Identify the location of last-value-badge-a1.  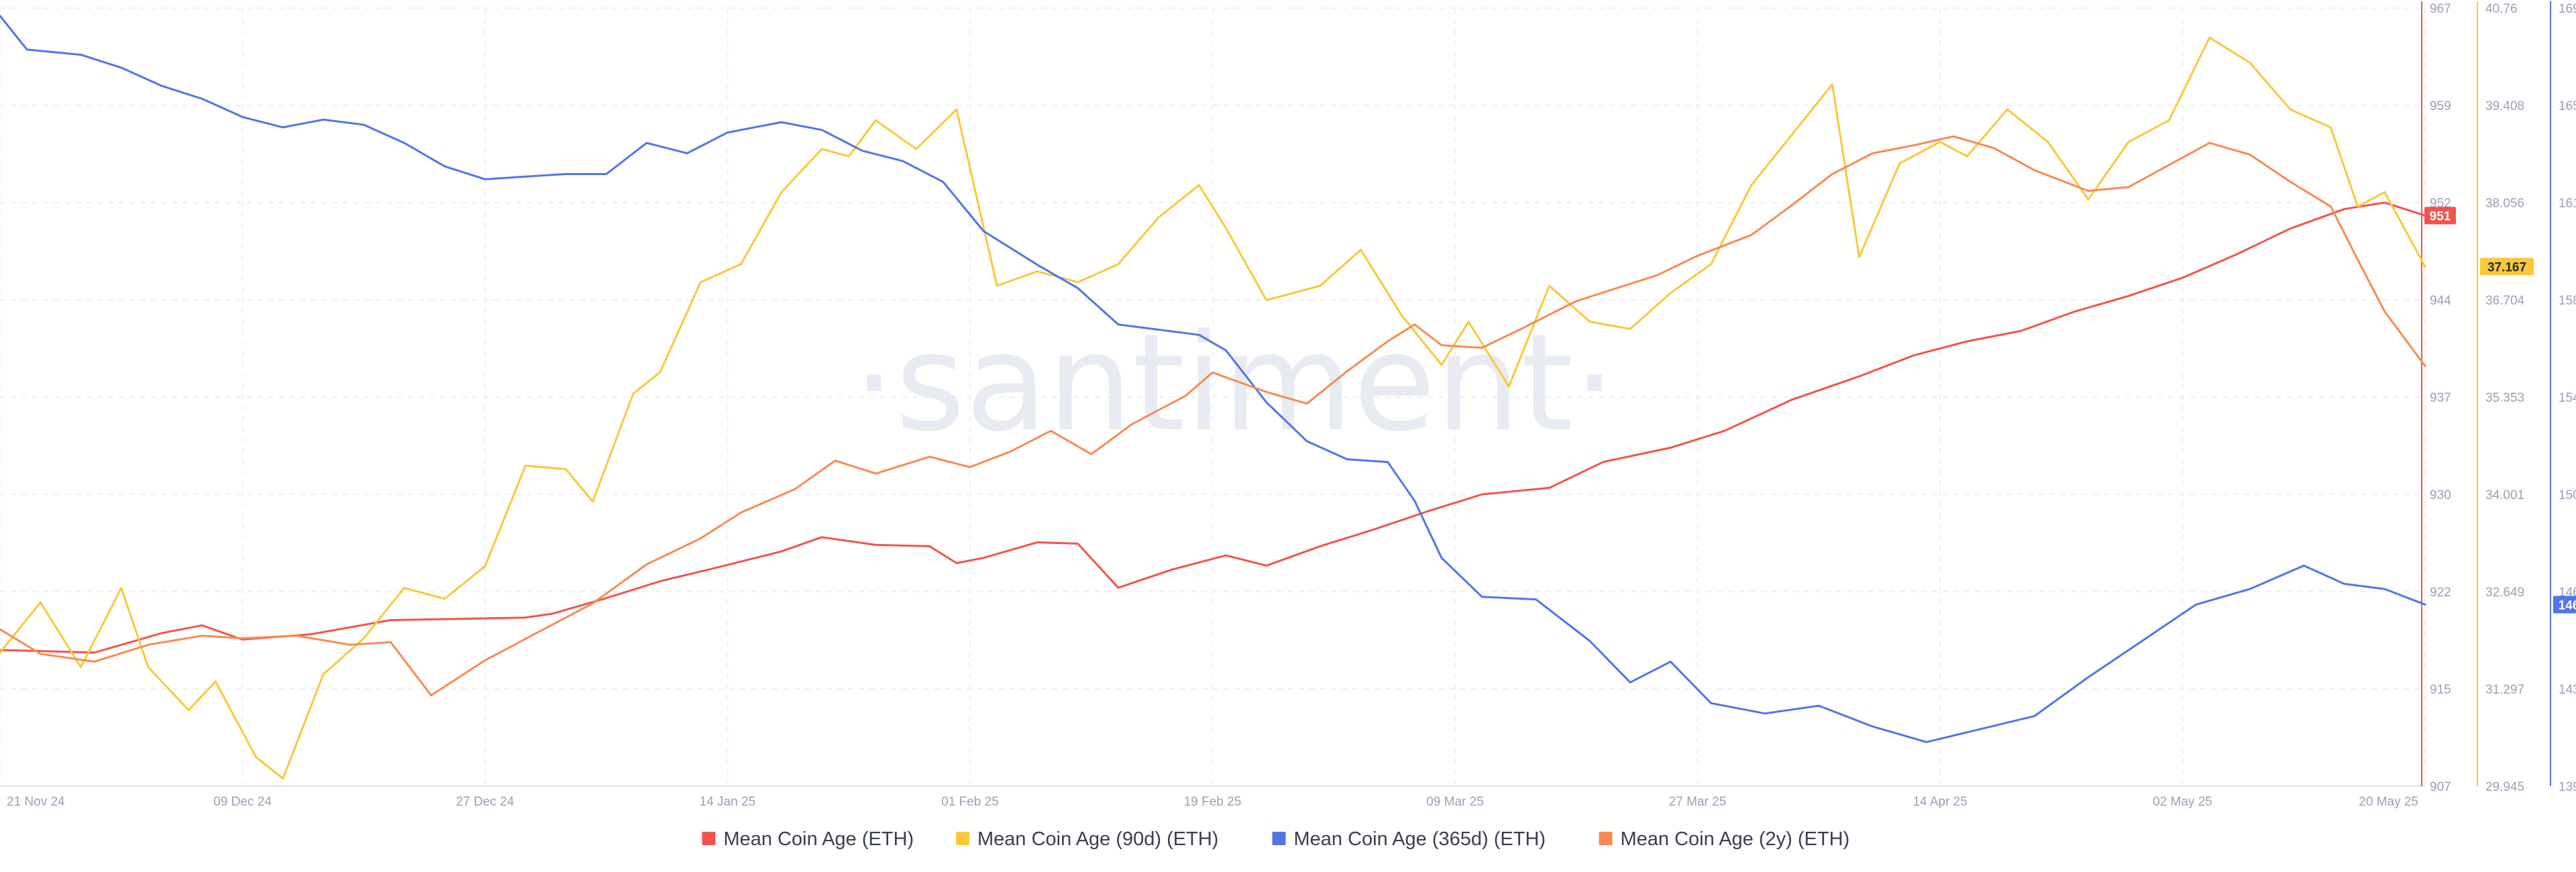
(2440, 216).